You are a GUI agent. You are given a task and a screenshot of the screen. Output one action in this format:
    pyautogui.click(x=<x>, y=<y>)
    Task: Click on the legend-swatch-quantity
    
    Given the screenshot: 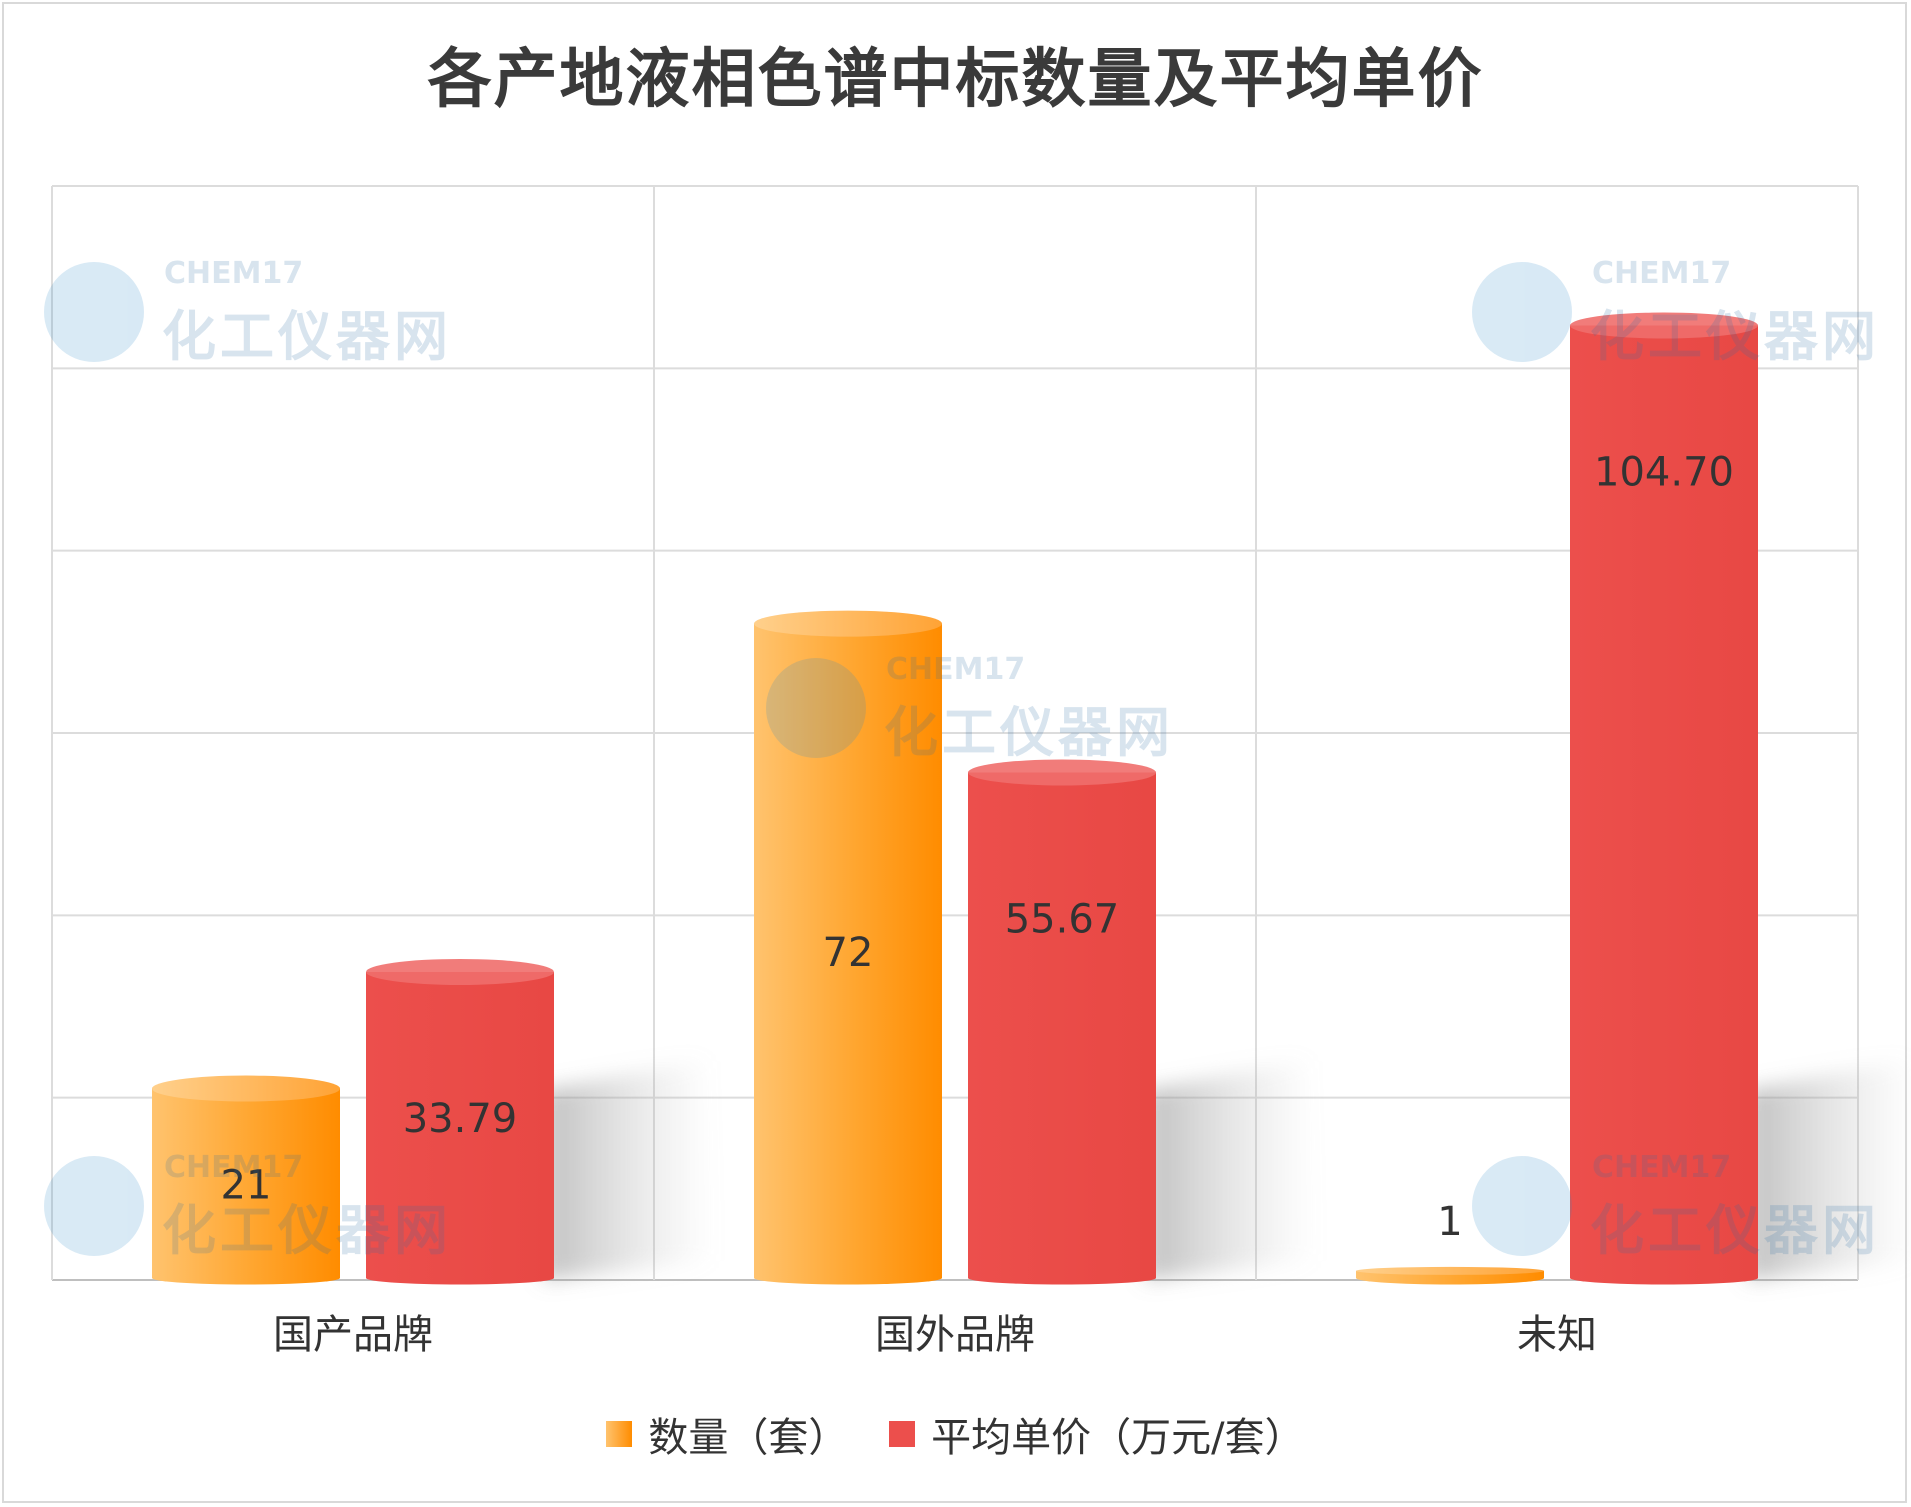 What is the action you would take?
    pyautogui.click(x=619, y=1434)
    